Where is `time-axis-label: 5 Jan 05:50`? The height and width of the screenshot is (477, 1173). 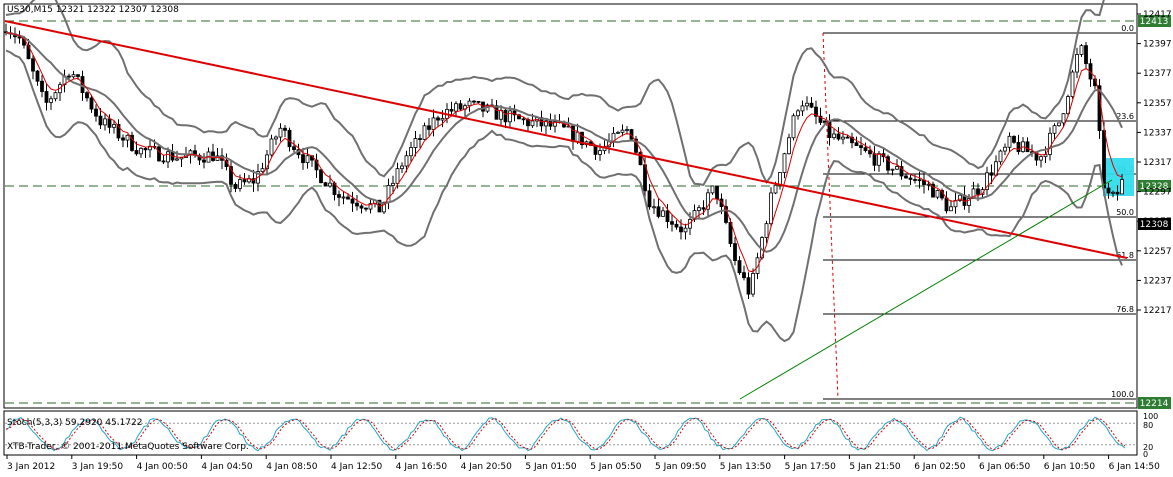
time-axis-label: 5 Jan 05:50 is located at coordinates (616, 467).